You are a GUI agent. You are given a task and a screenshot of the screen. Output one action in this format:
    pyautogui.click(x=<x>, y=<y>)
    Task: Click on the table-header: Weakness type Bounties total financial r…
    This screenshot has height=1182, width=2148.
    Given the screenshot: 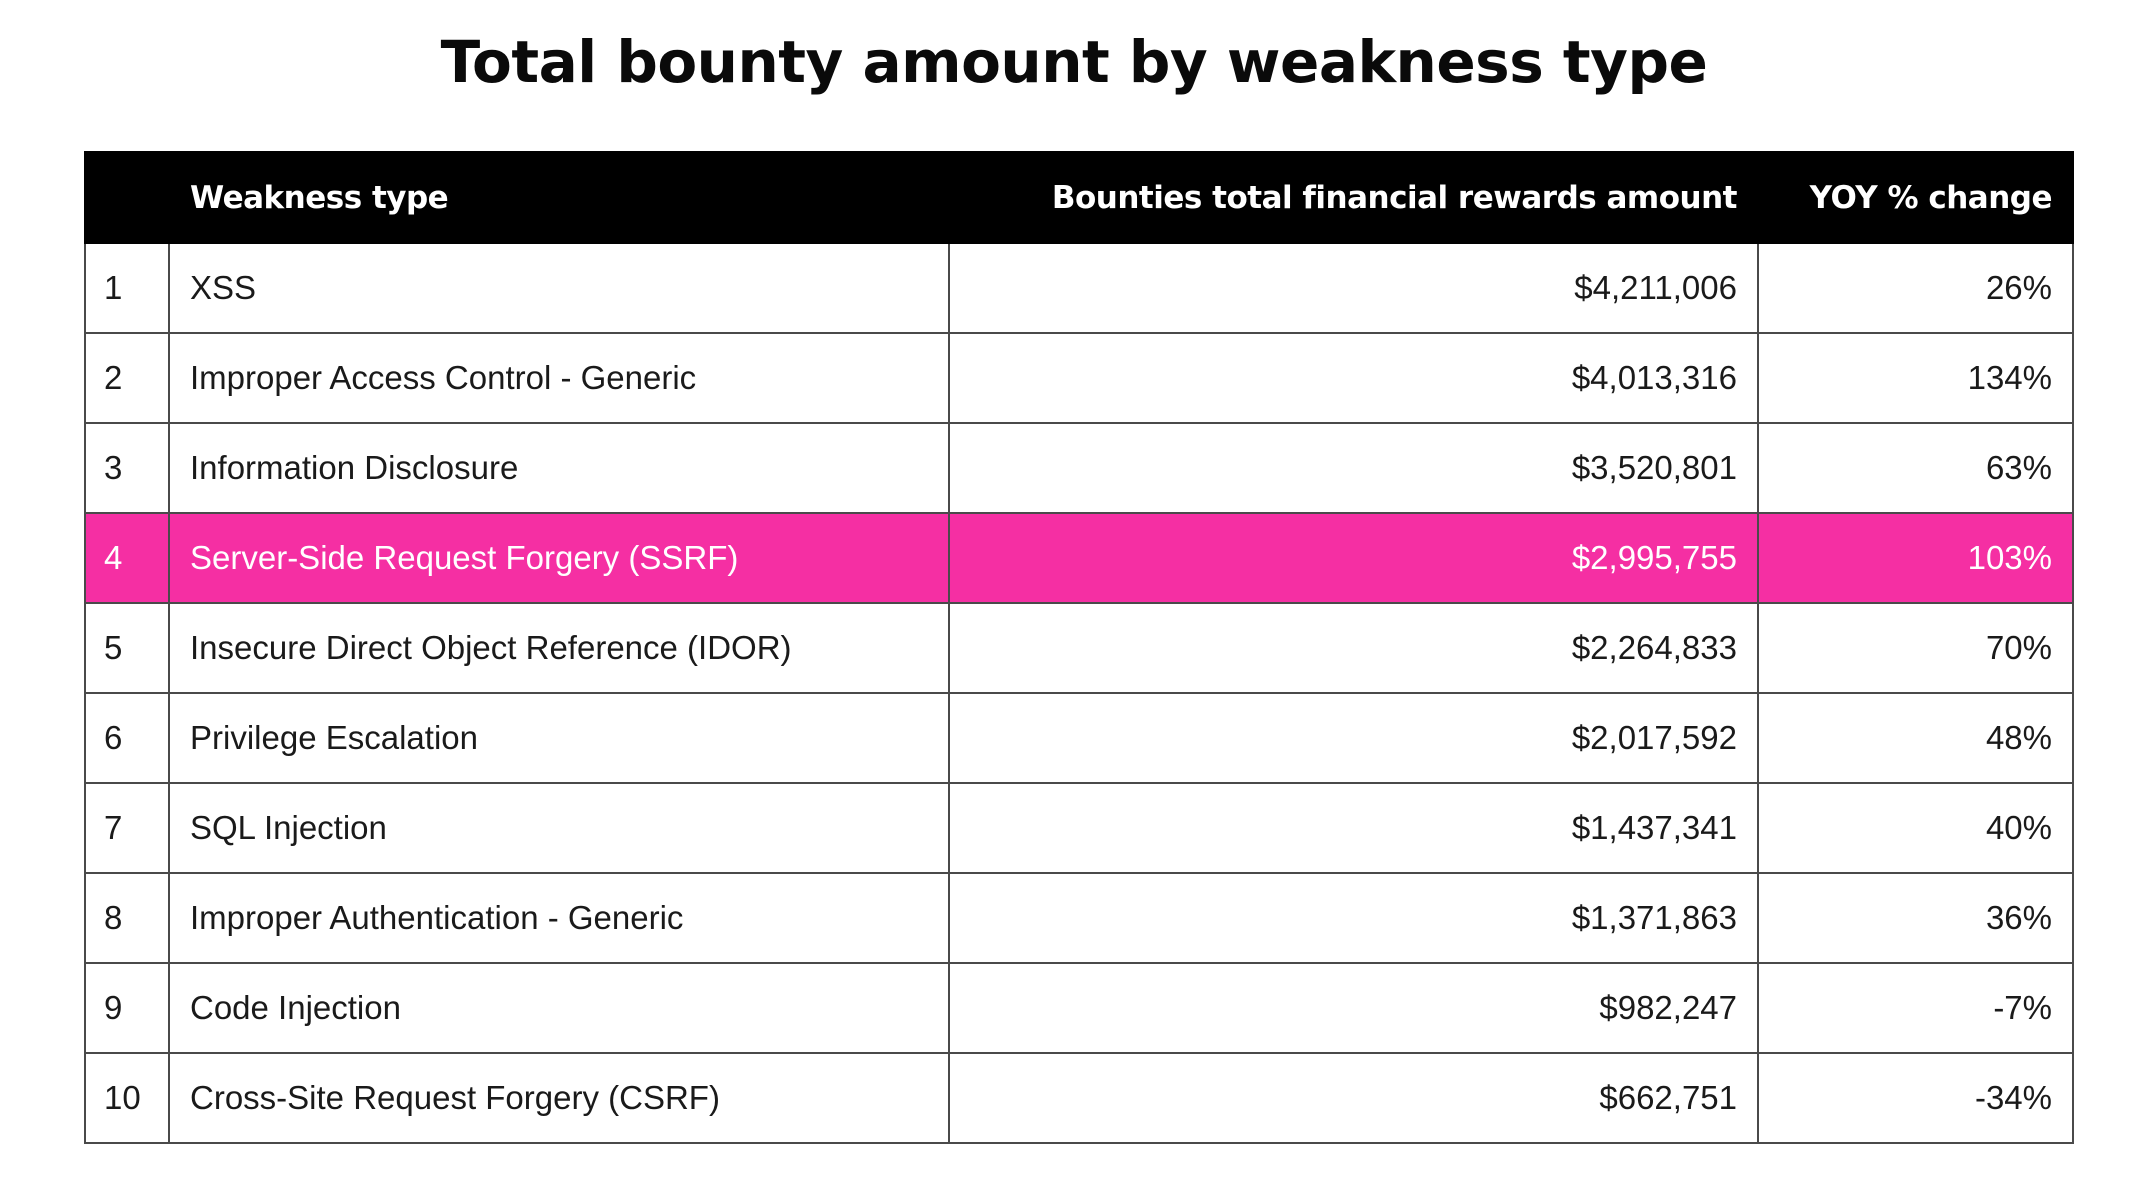 What is the action you would take?
    pyautogui.click(x=1079, y=197)
    